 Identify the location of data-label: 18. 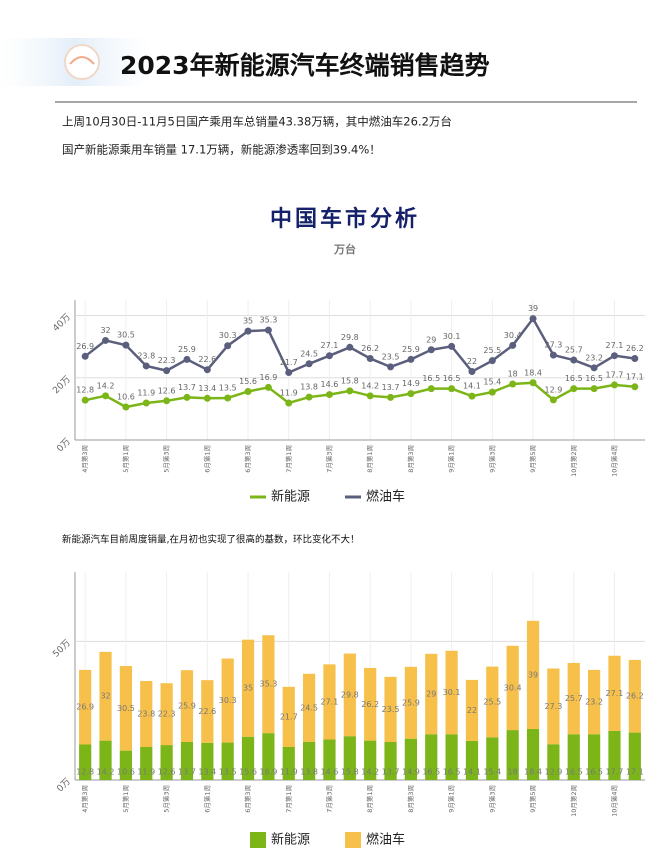
(513, 374).